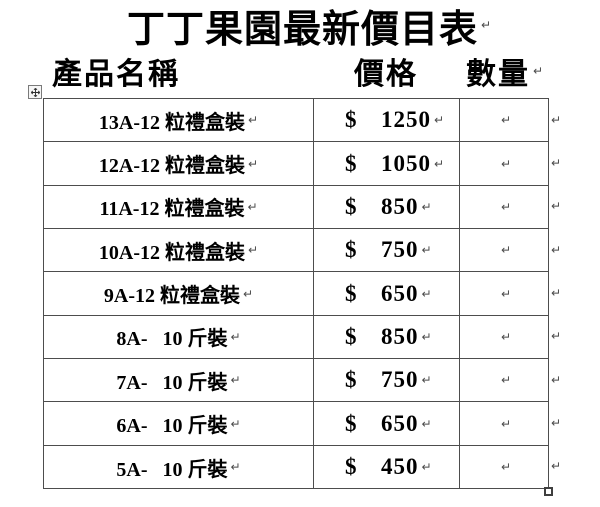 The width and height of the screenshot is (600, 507). Describe the element at coordinates (179, 467) in the screenshot. I see `product-cell: 5A- 10 斤裝 ↵` at that location.